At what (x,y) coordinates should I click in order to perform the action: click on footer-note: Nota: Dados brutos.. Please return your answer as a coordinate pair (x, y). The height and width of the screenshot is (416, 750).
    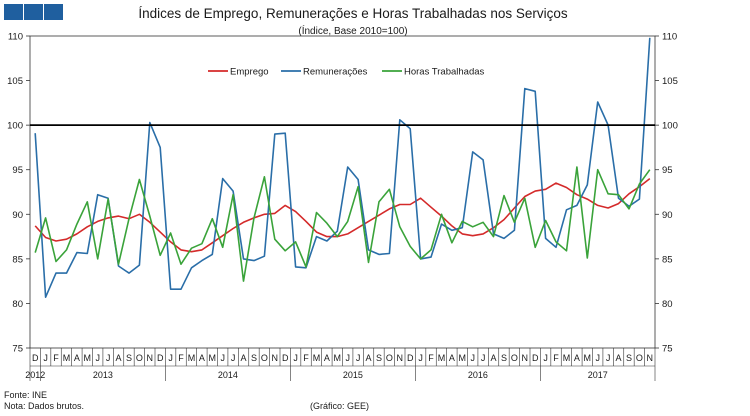
    Looking at the image, I should click on (44, 406).